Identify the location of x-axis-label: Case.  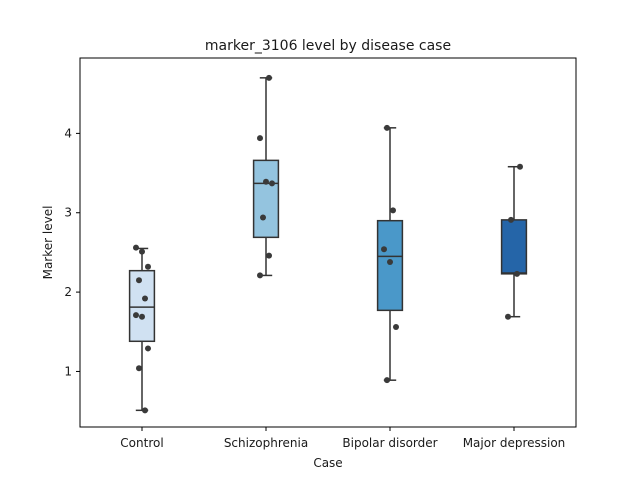
(327, 463).